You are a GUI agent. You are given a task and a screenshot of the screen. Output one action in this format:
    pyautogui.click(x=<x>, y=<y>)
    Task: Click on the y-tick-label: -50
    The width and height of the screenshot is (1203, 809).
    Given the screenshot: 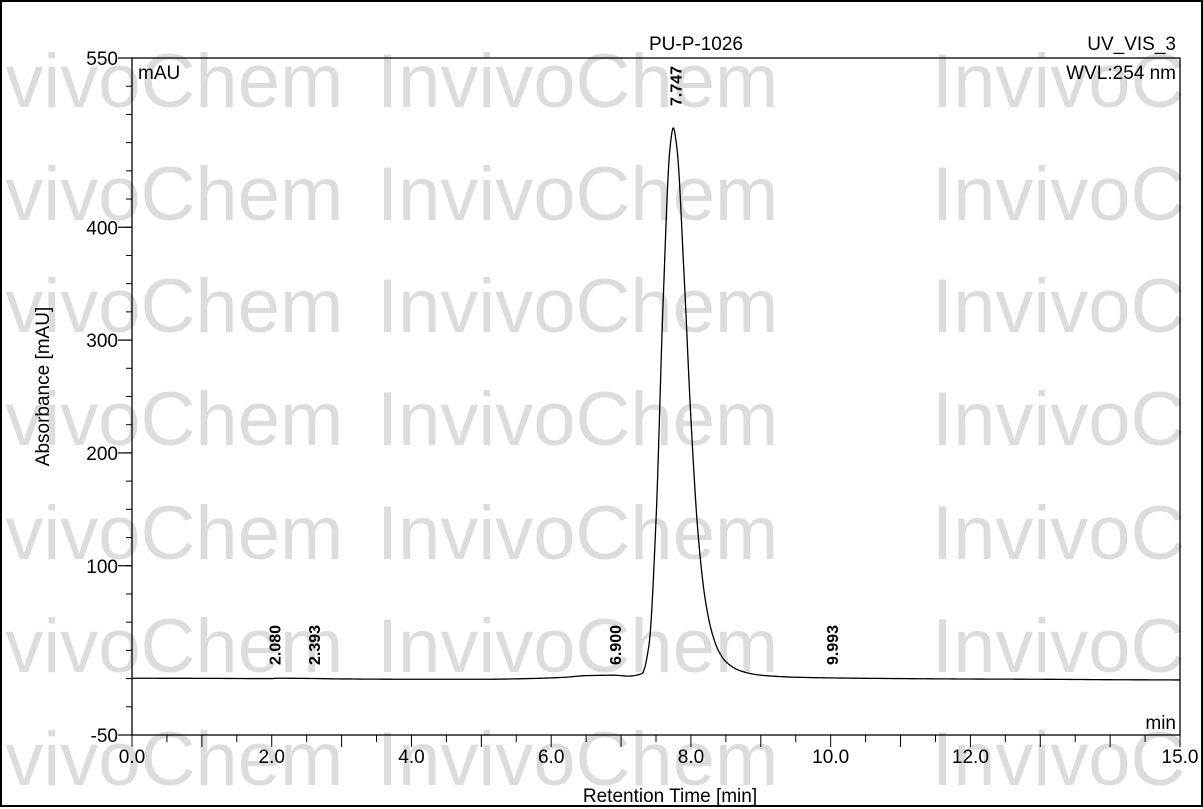 What is the action you would take?
    pyautogui.click(x=104, y=736)
    